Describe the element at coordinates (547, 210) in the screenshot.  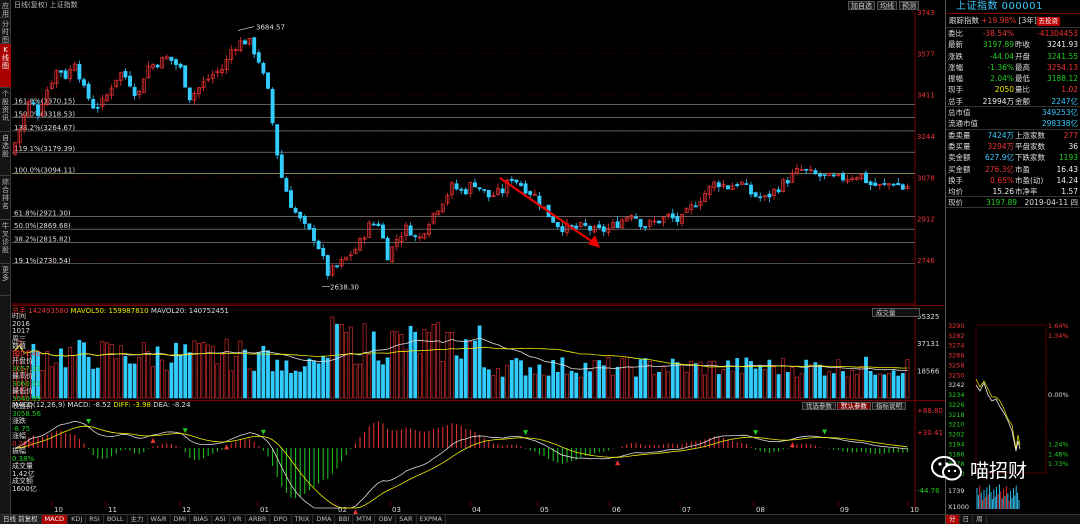
I see `arrow-shaft` at that location.